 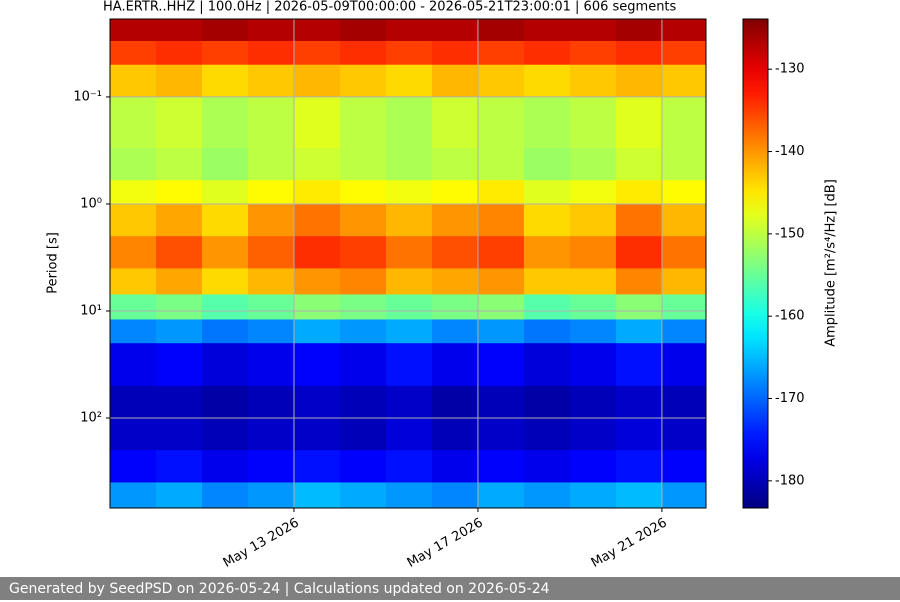 I want to click on colorbar-tick-label: -130, so click(x=790, y=69).